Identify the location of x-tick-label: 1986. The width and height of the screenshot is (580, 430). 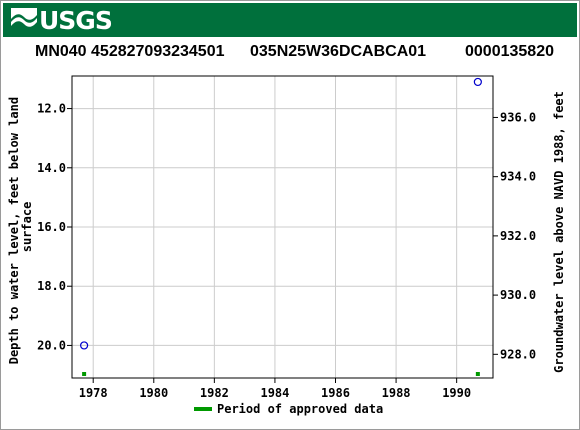
(335, 393).